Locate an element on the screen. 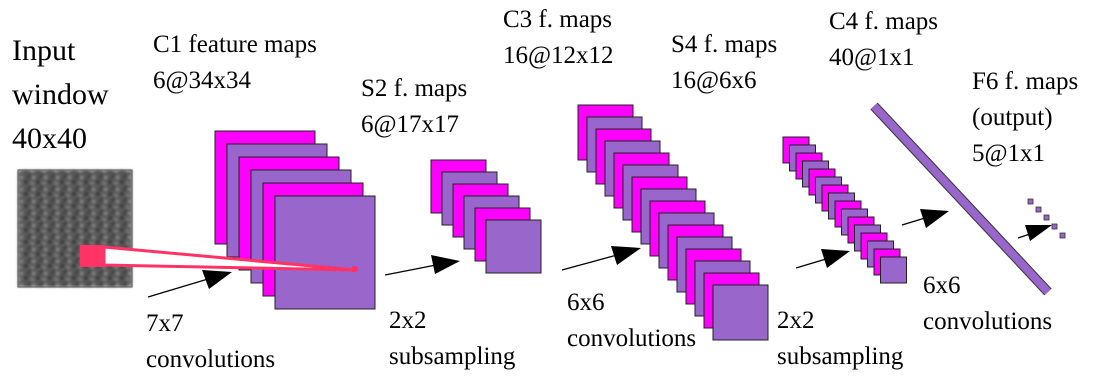  f6-label-line2: (output) is located at coordinates (1012, 117).